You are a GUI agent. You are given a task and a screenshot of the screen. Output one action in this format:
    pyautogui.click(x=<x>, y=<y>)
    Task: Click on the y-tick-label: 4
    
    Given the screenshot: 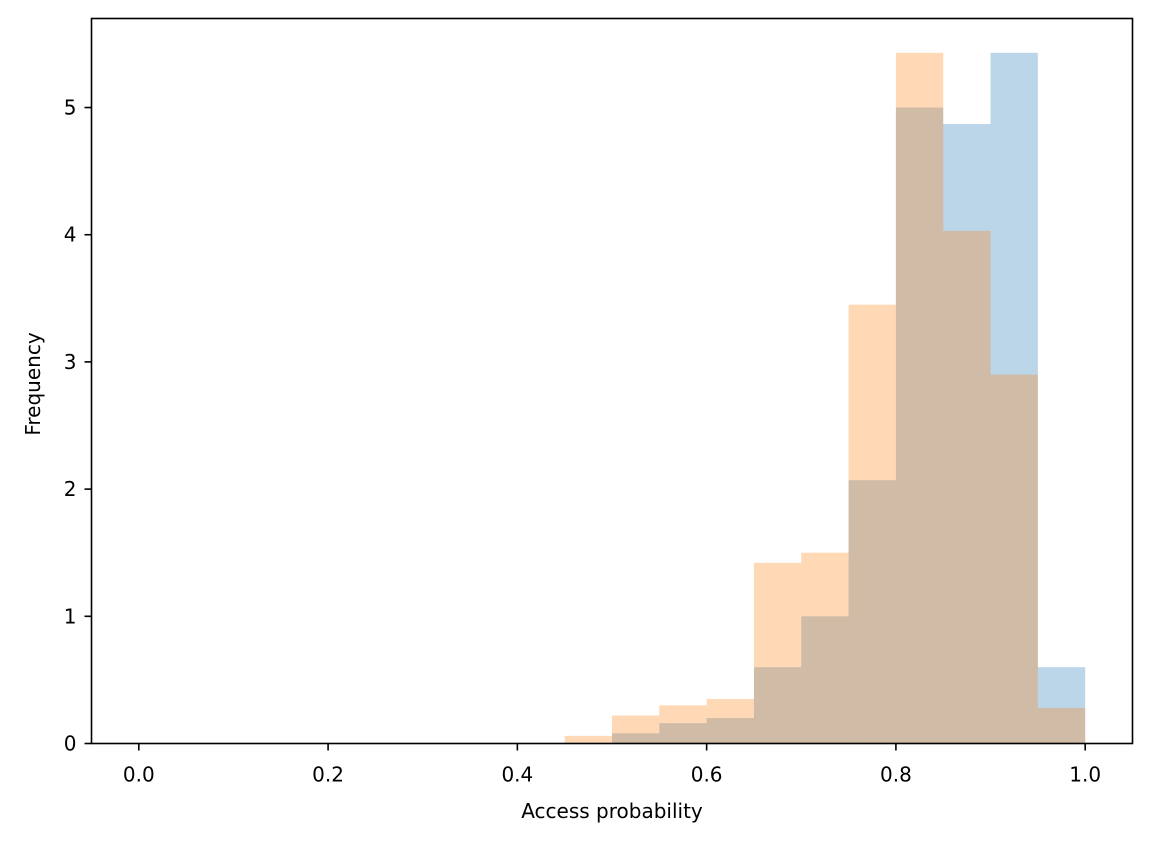 What is the action you would take?
    pyautogui.click(x=70, y=235)
    